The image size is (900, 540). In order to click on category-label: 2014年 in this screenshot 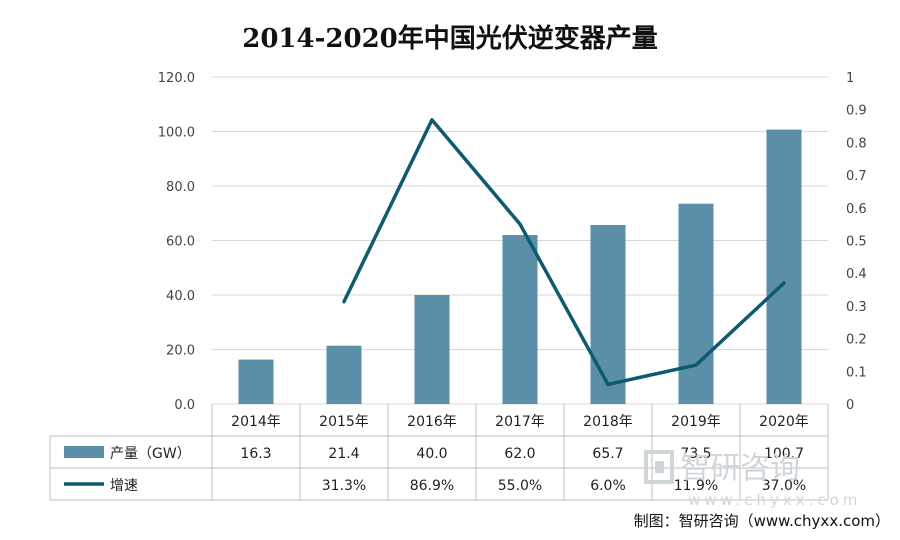, I will do `click(256, 422)`.